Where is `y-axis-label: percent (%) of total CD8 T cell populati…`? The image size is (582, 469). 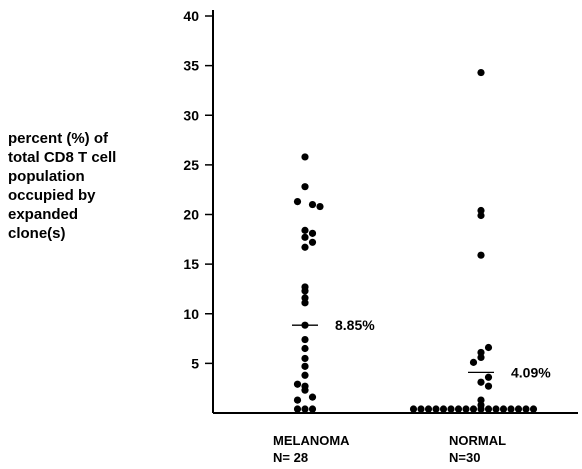
y-axis-label: percent (%) of total CD8 T cell populati… is located at coordinates (88, 186).